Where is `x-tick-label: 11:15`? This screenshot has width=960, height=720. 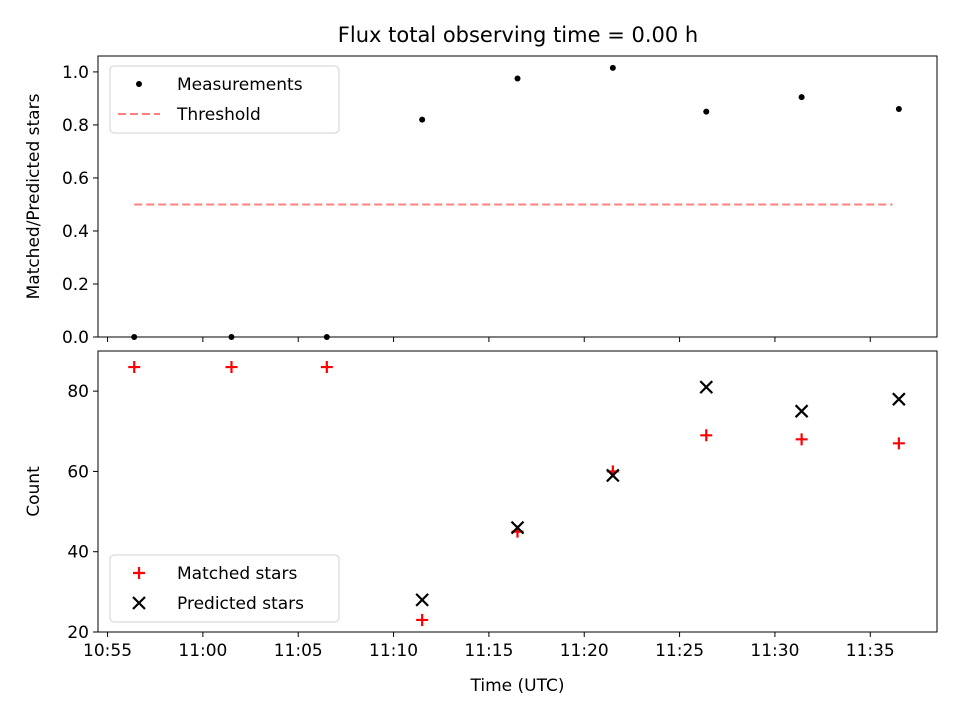
x-tick-label: 11:15 is located at coordinates (488, 651).